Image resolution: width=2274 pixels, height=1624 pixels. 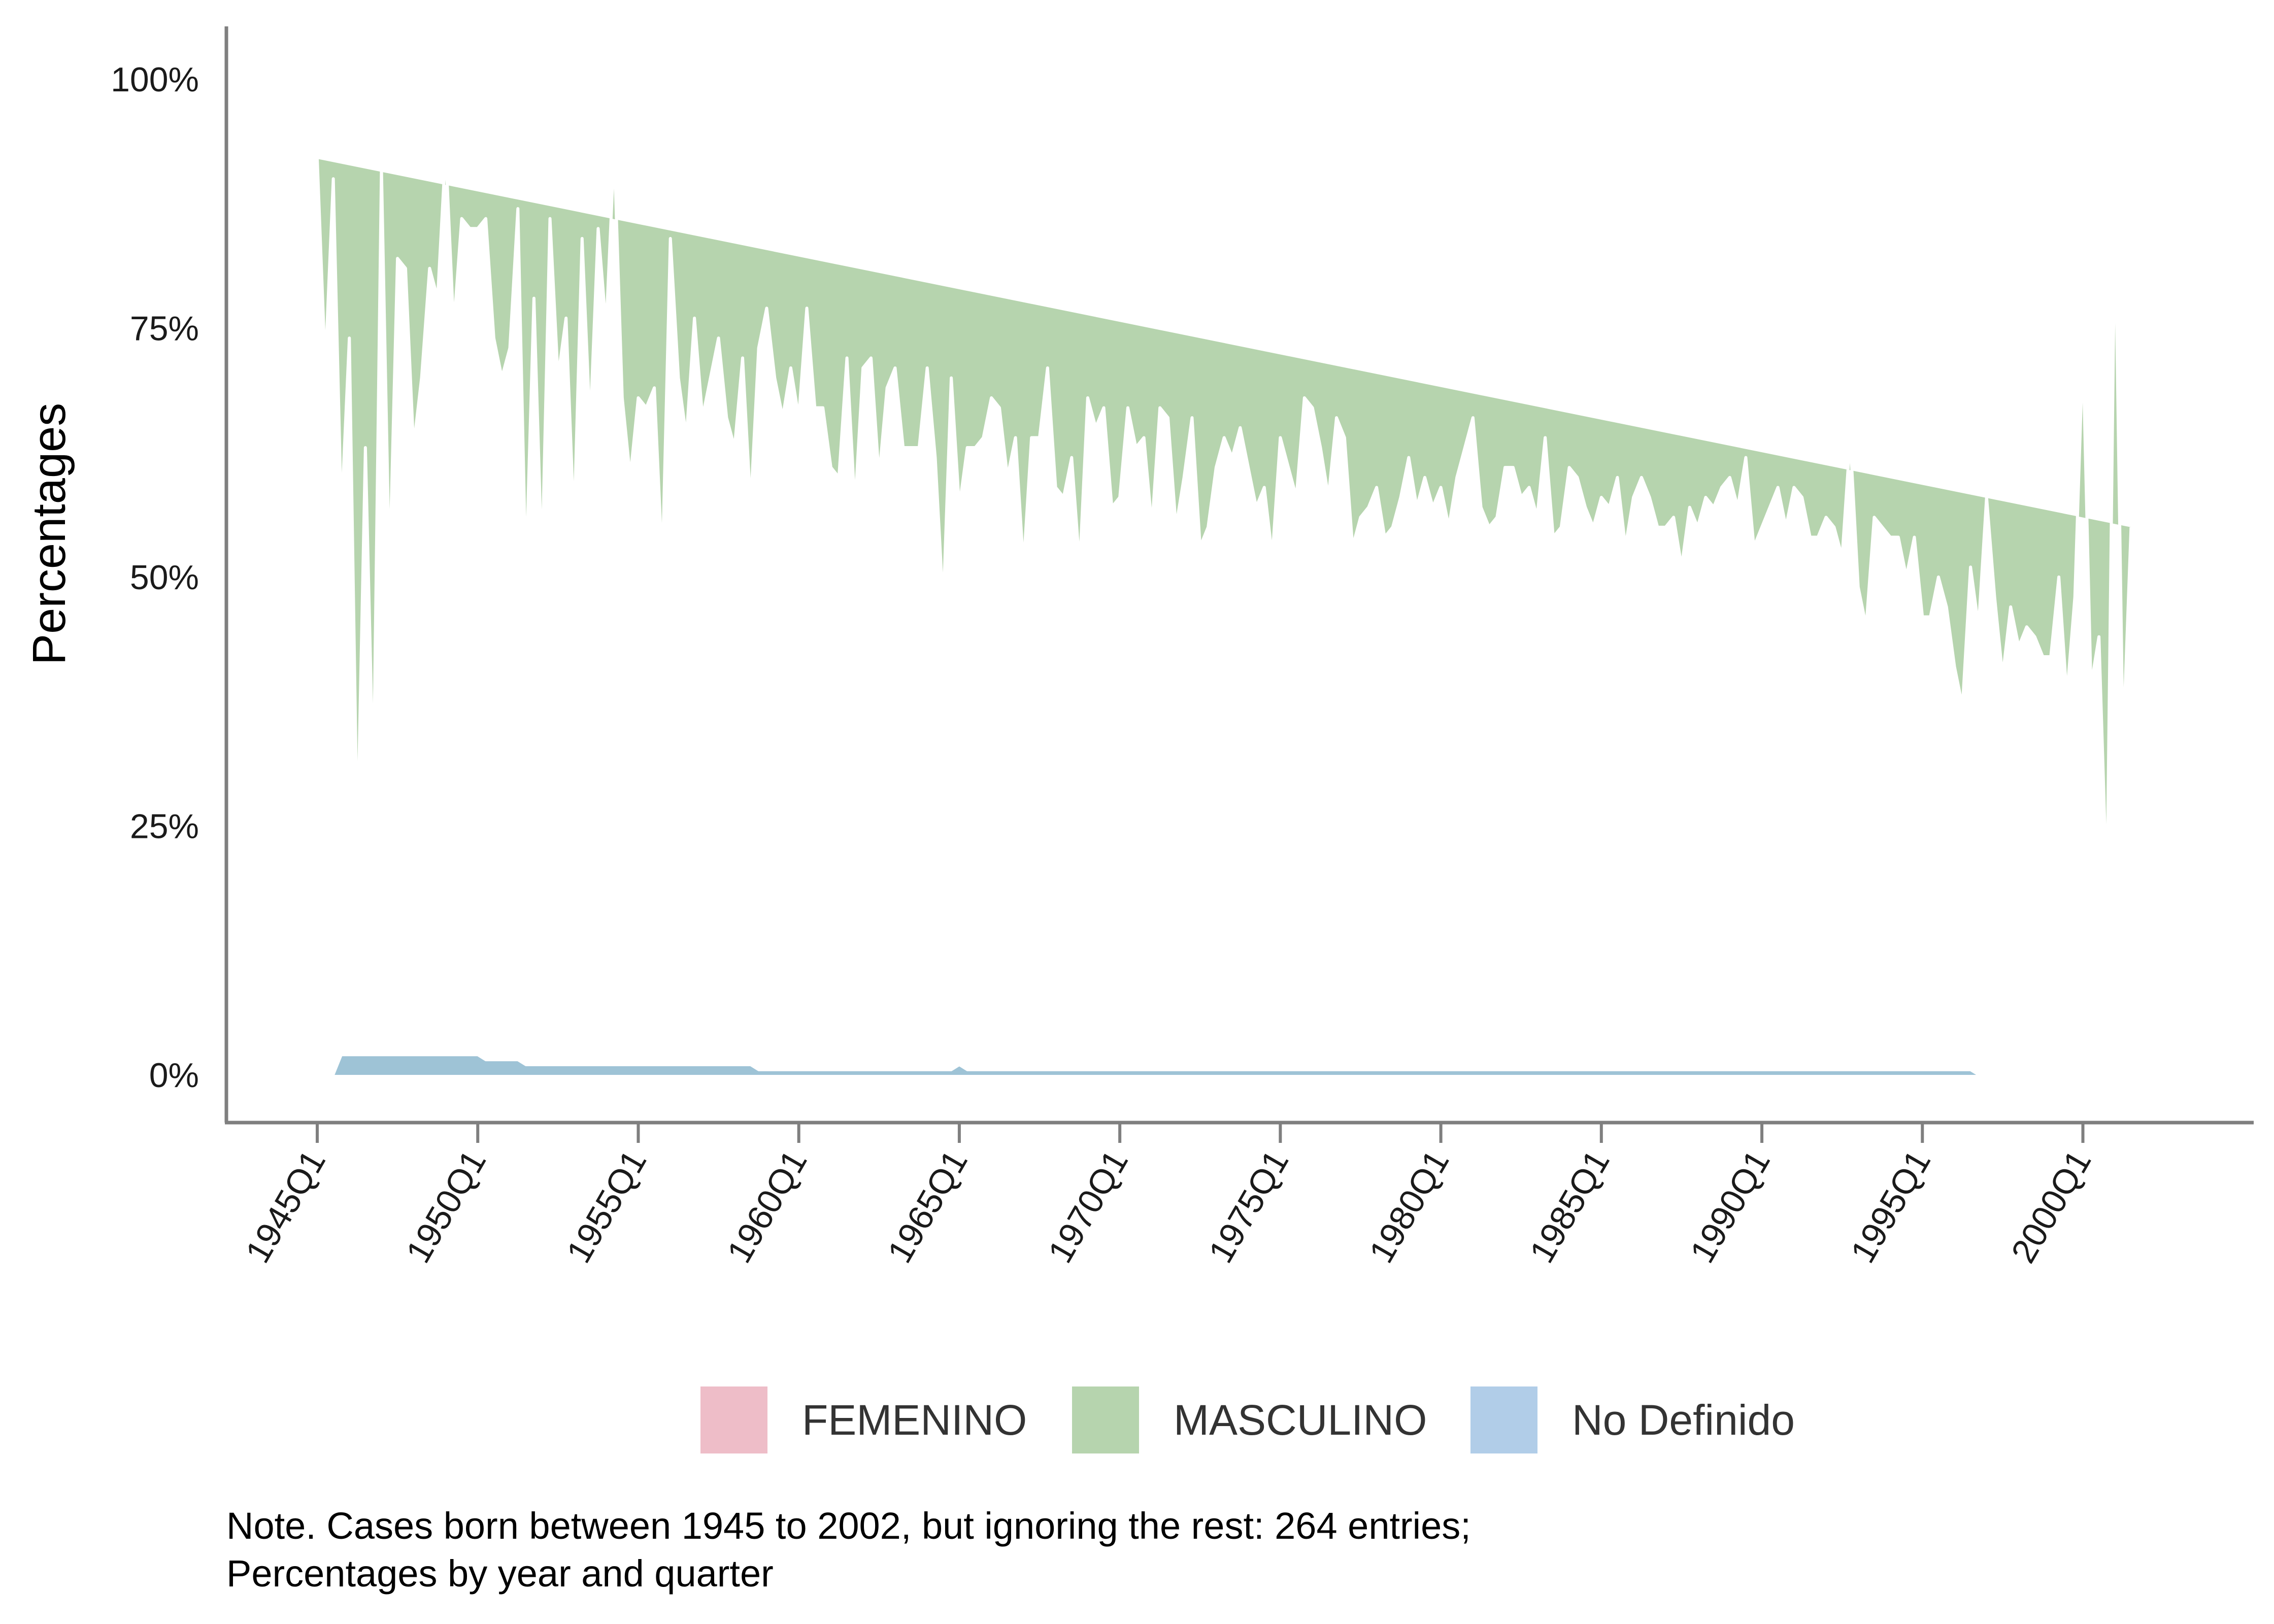 What do you see at coordinates (1503, 1419) in the screenshot?
I see `legend-swatch-no-definido` at bounding box center [1503, 1419].